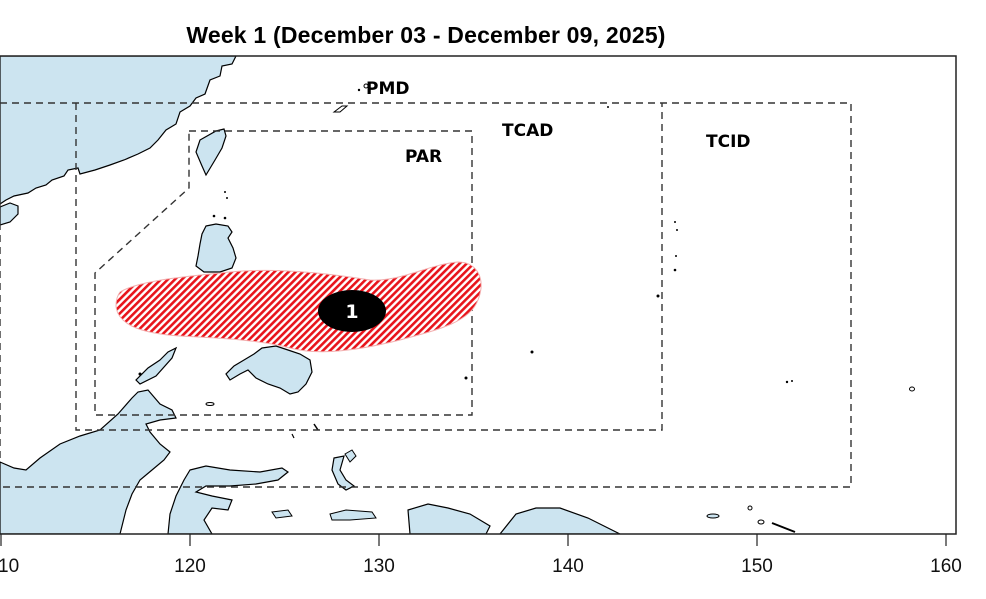 Image resolution: width=986 pixels, height=599 pixels. What do you see at coordinates (757, 566) in the screenshot?
I see `x-tick-label: 150` at bounding box center [757, 566].